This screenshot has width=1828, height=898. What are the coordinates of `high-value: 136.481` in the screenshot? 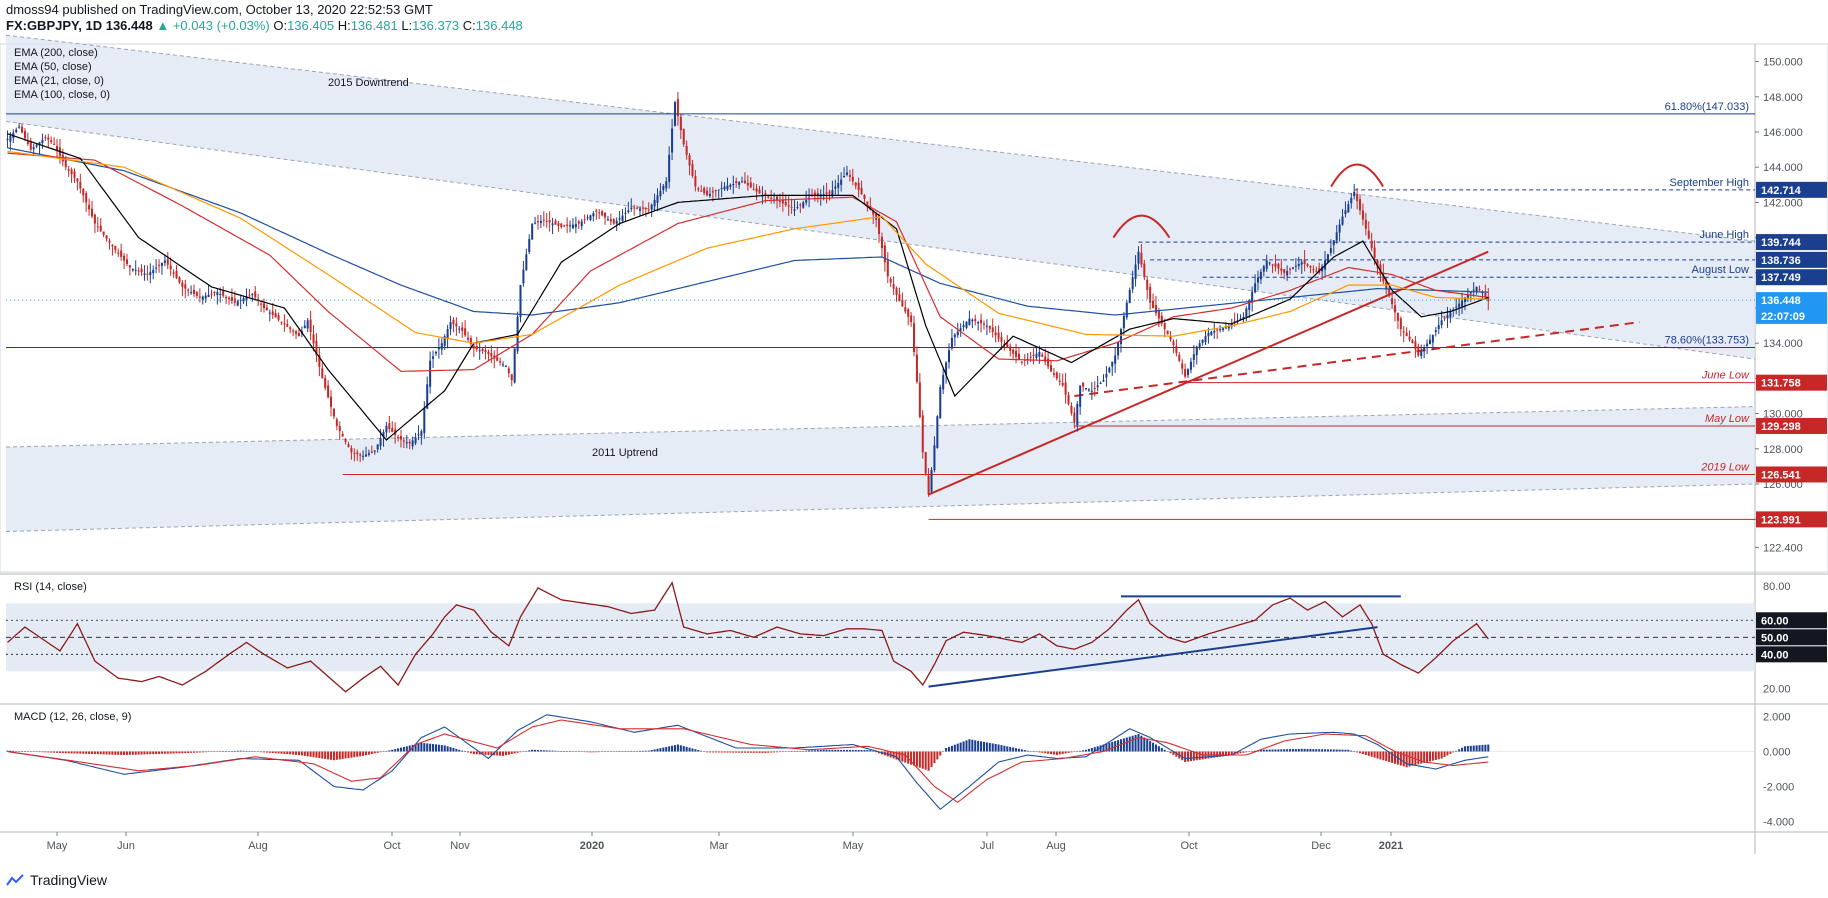 It's located at (374, 25).